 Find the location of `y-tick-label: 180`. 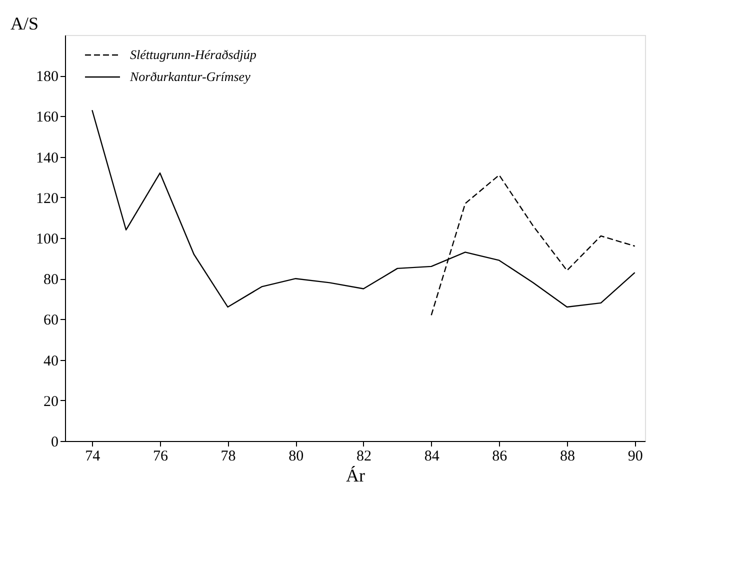

y-tick-label: 180 is located at coordinates (47, 77).